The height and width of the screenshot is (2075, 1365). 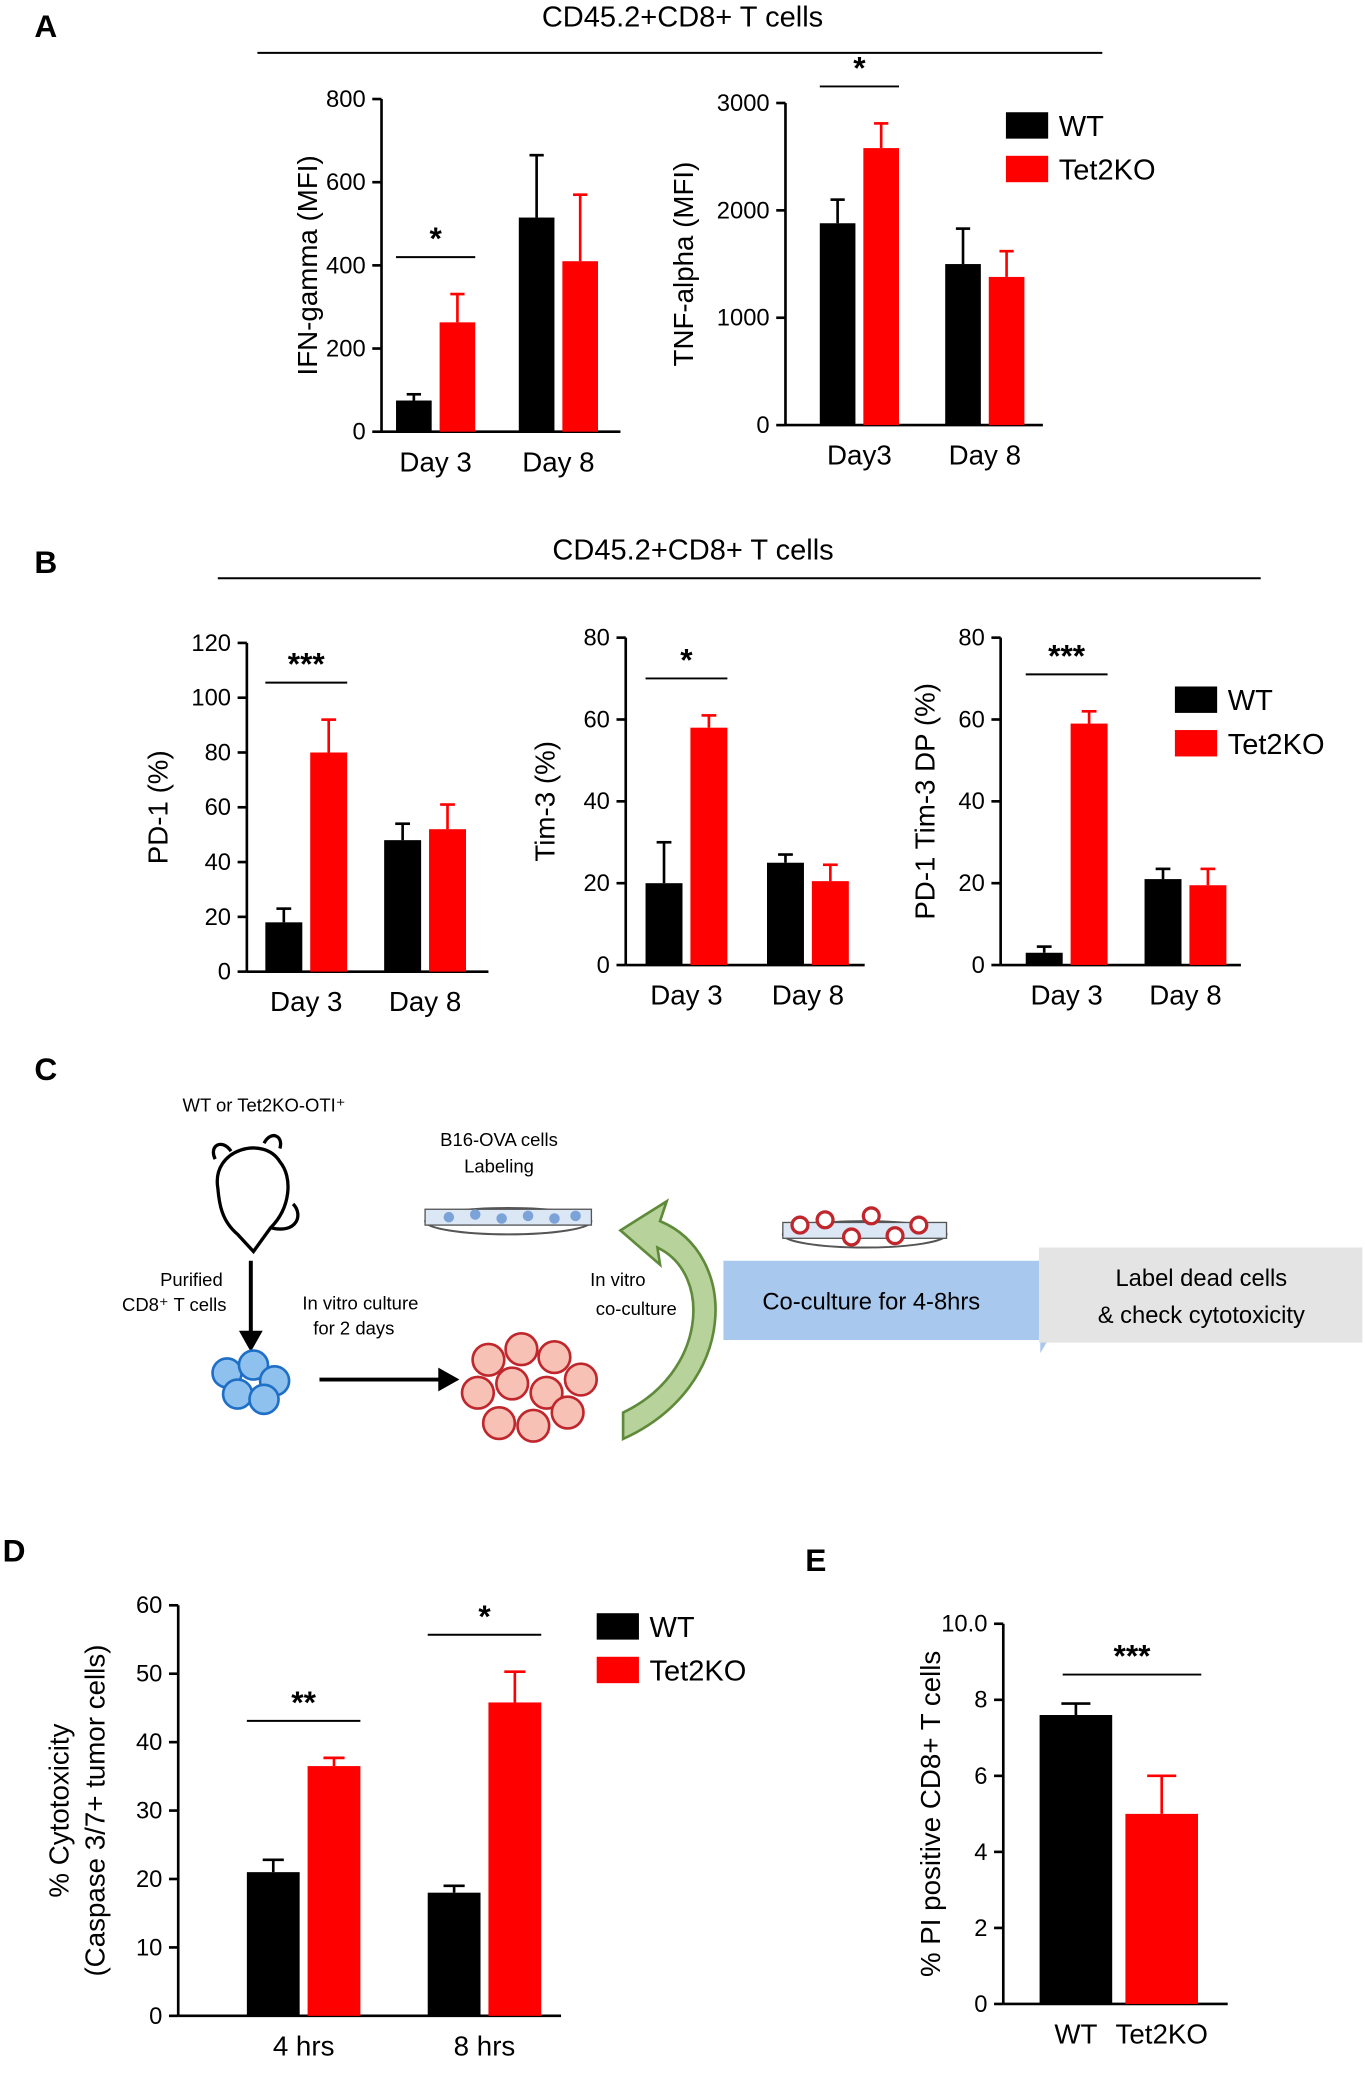 I want to click on curved-arrow, so click(x=667, y=1320).